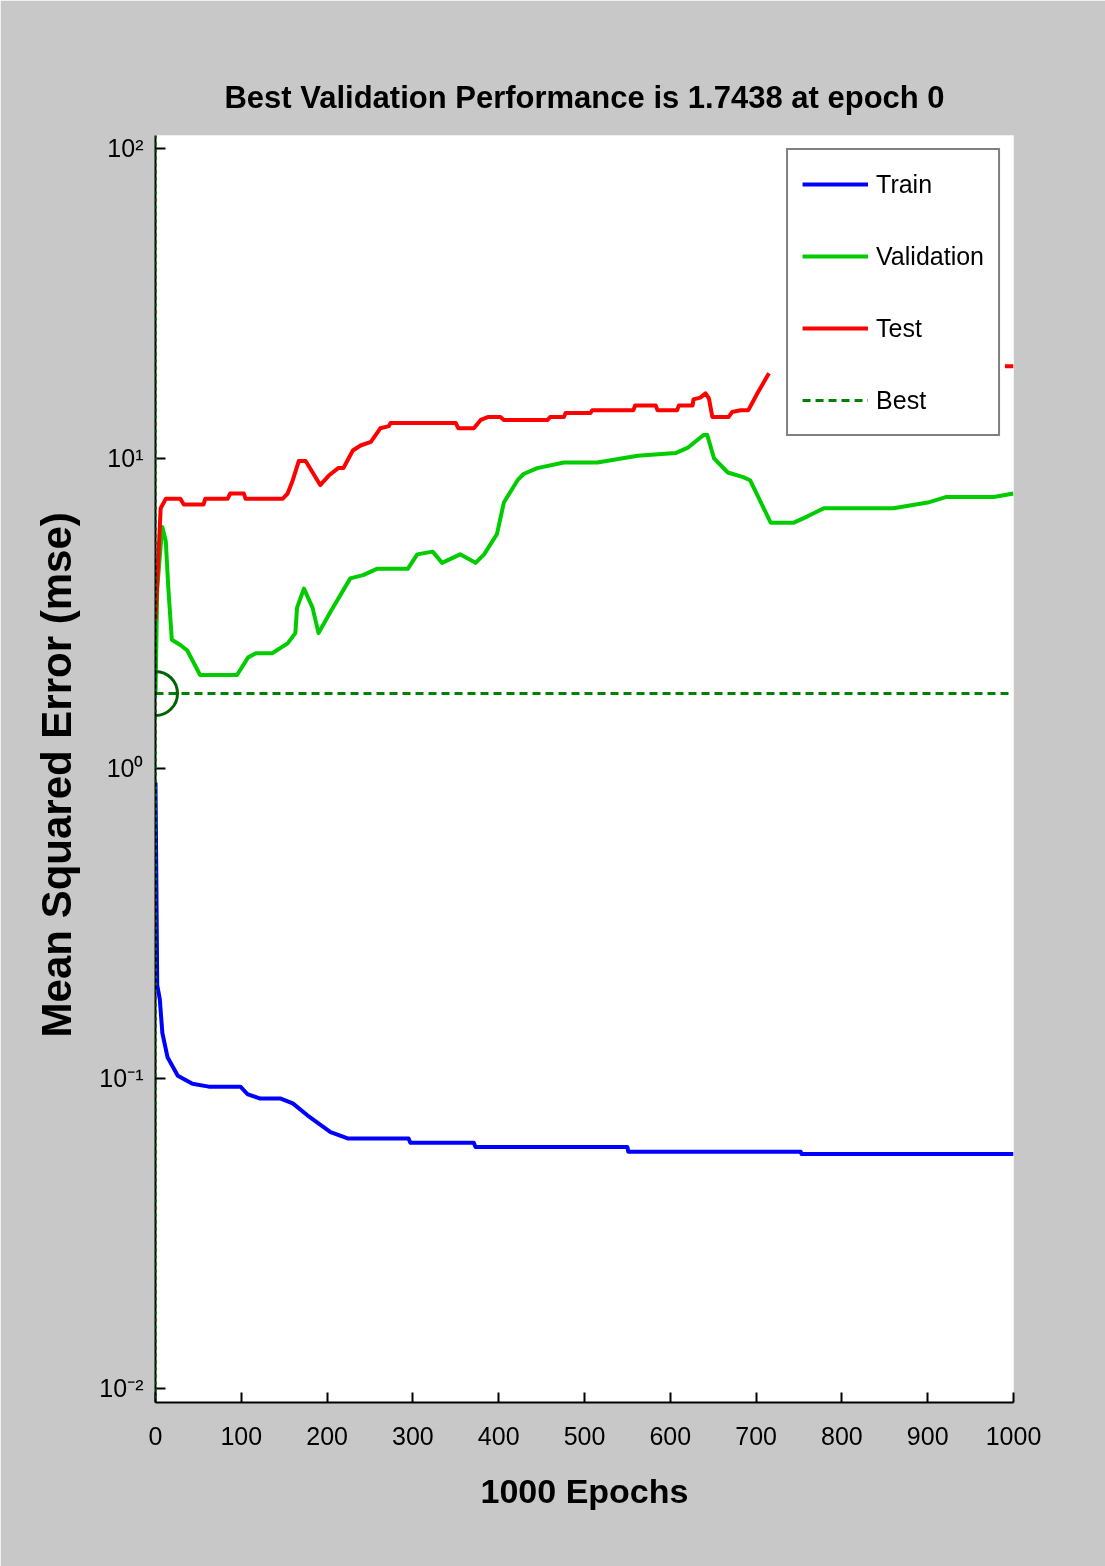 The width and height of the screenshot is (1105, 1566). What do you see at coordinates (756, 1435) in the screenshot?
I see `x-tick-label: 700` at bounding box center [756, 1435].